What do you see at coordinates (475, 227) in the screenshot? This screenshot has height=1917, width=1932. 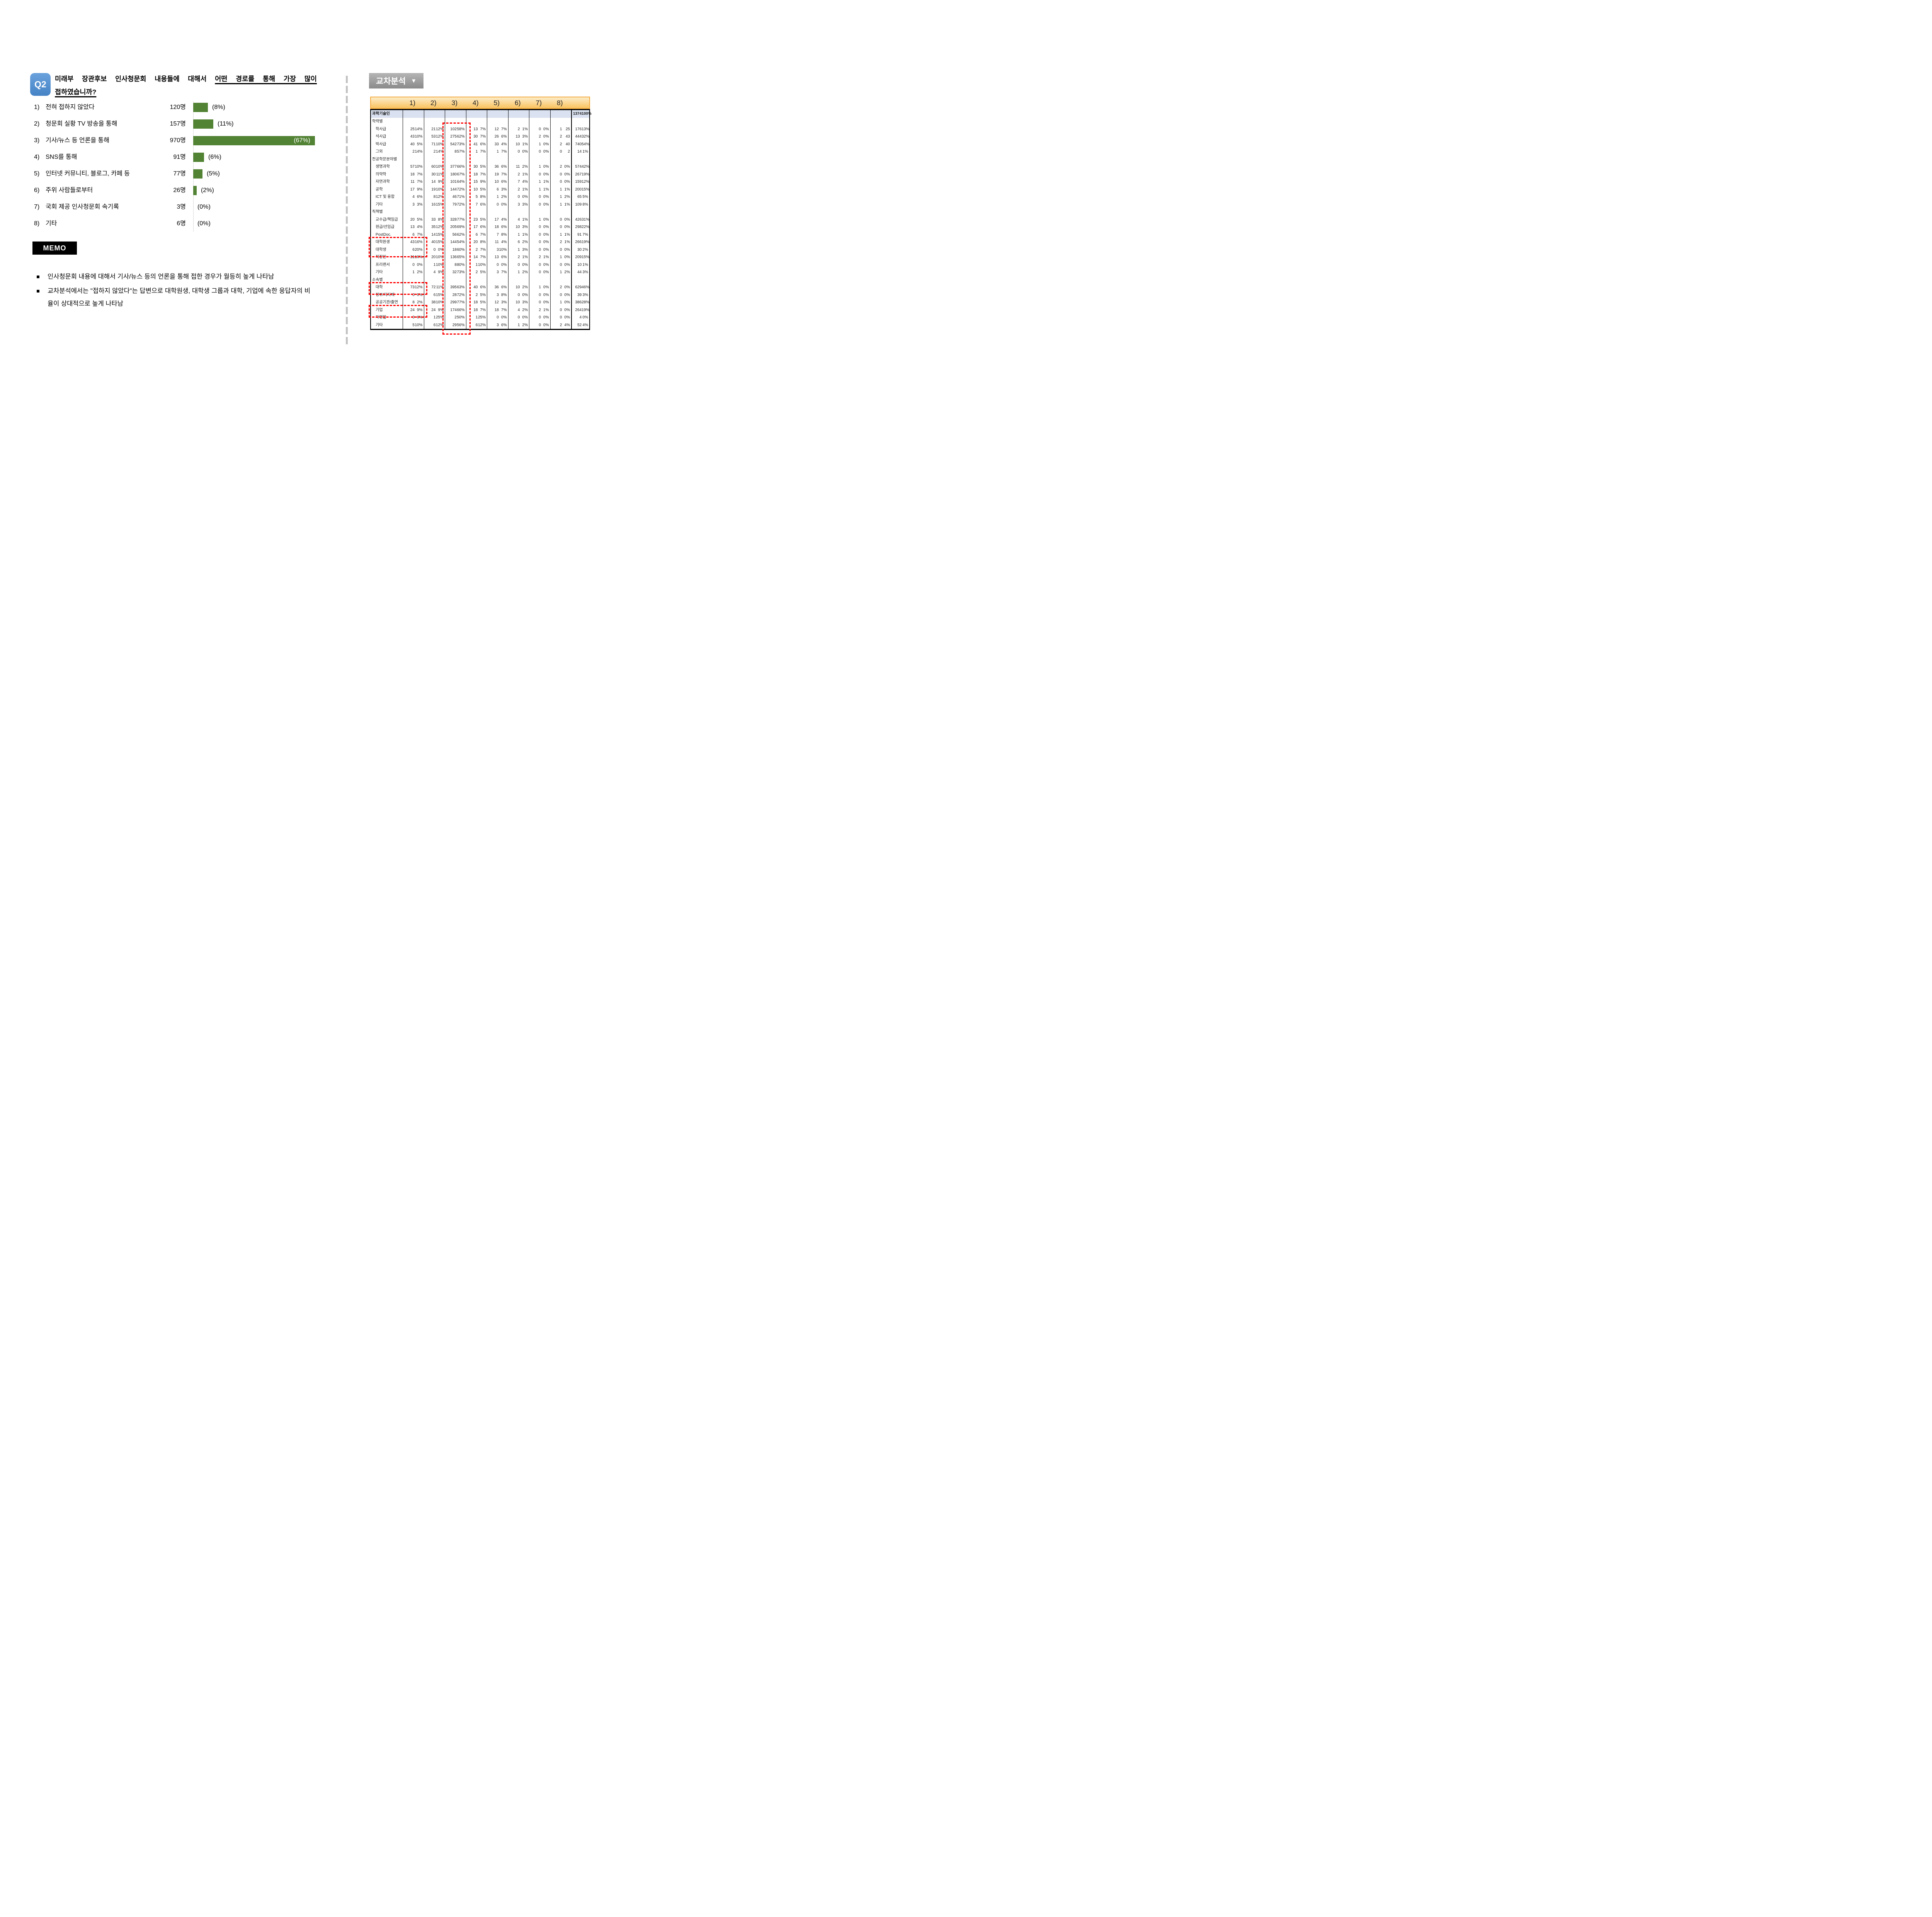 I see `cell-count: 17` at bounding box center [475, 227].